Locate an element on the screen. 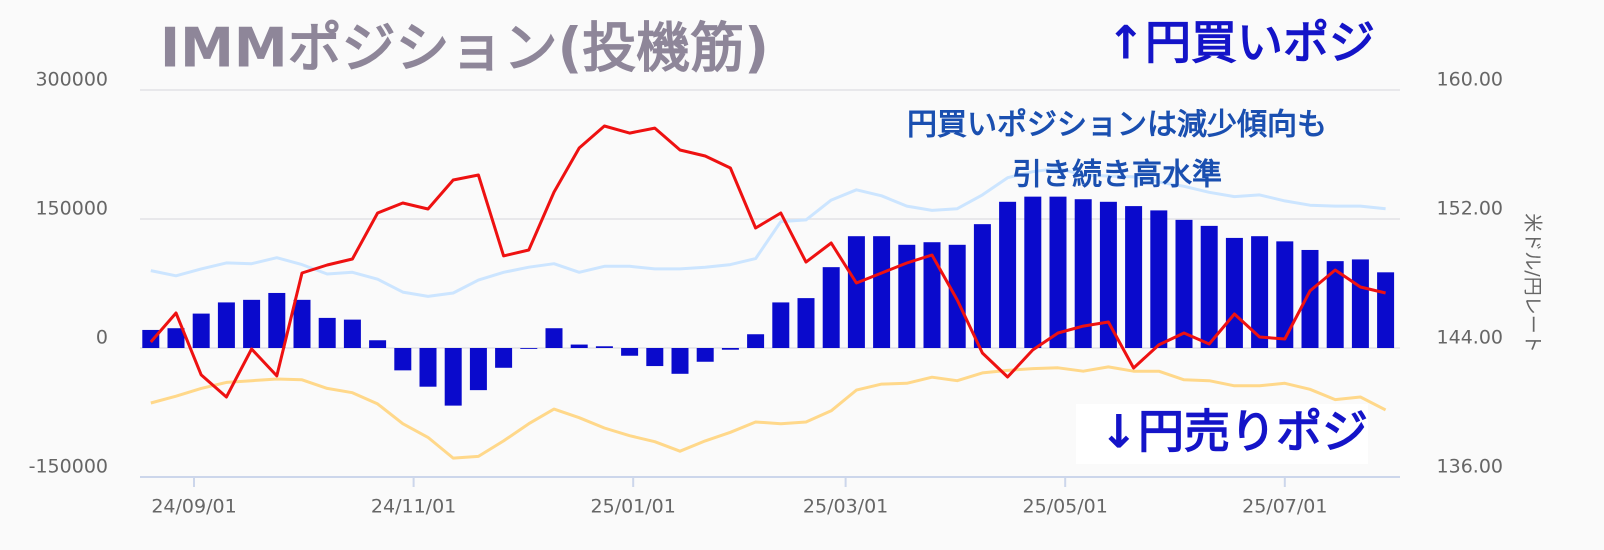 This screenshot has width=1604, height=550. x-tick-label: 25/07/01 is located at coordinates (1284, 507).